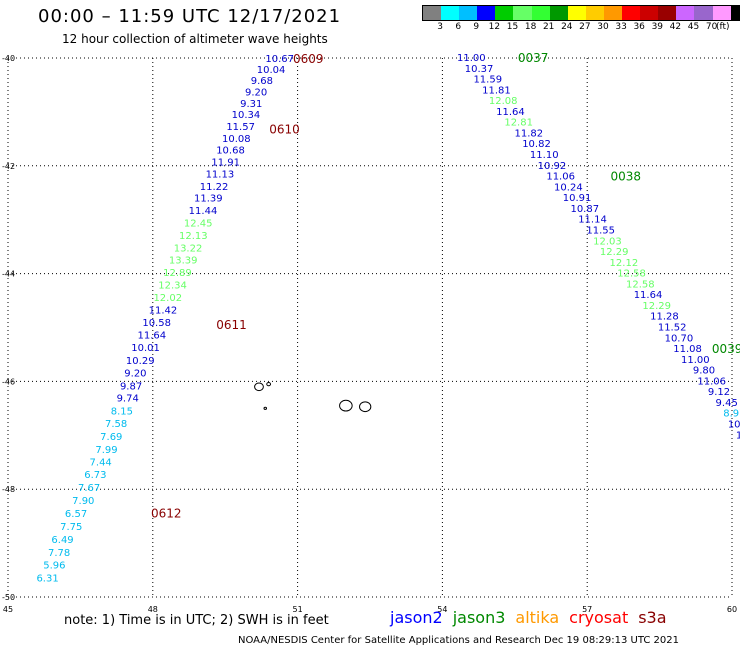 The image size is (740, 650). Describe the element at coordinates (624, 263) in the screenshot. I see `wave-height-value: 12.12` at that location.